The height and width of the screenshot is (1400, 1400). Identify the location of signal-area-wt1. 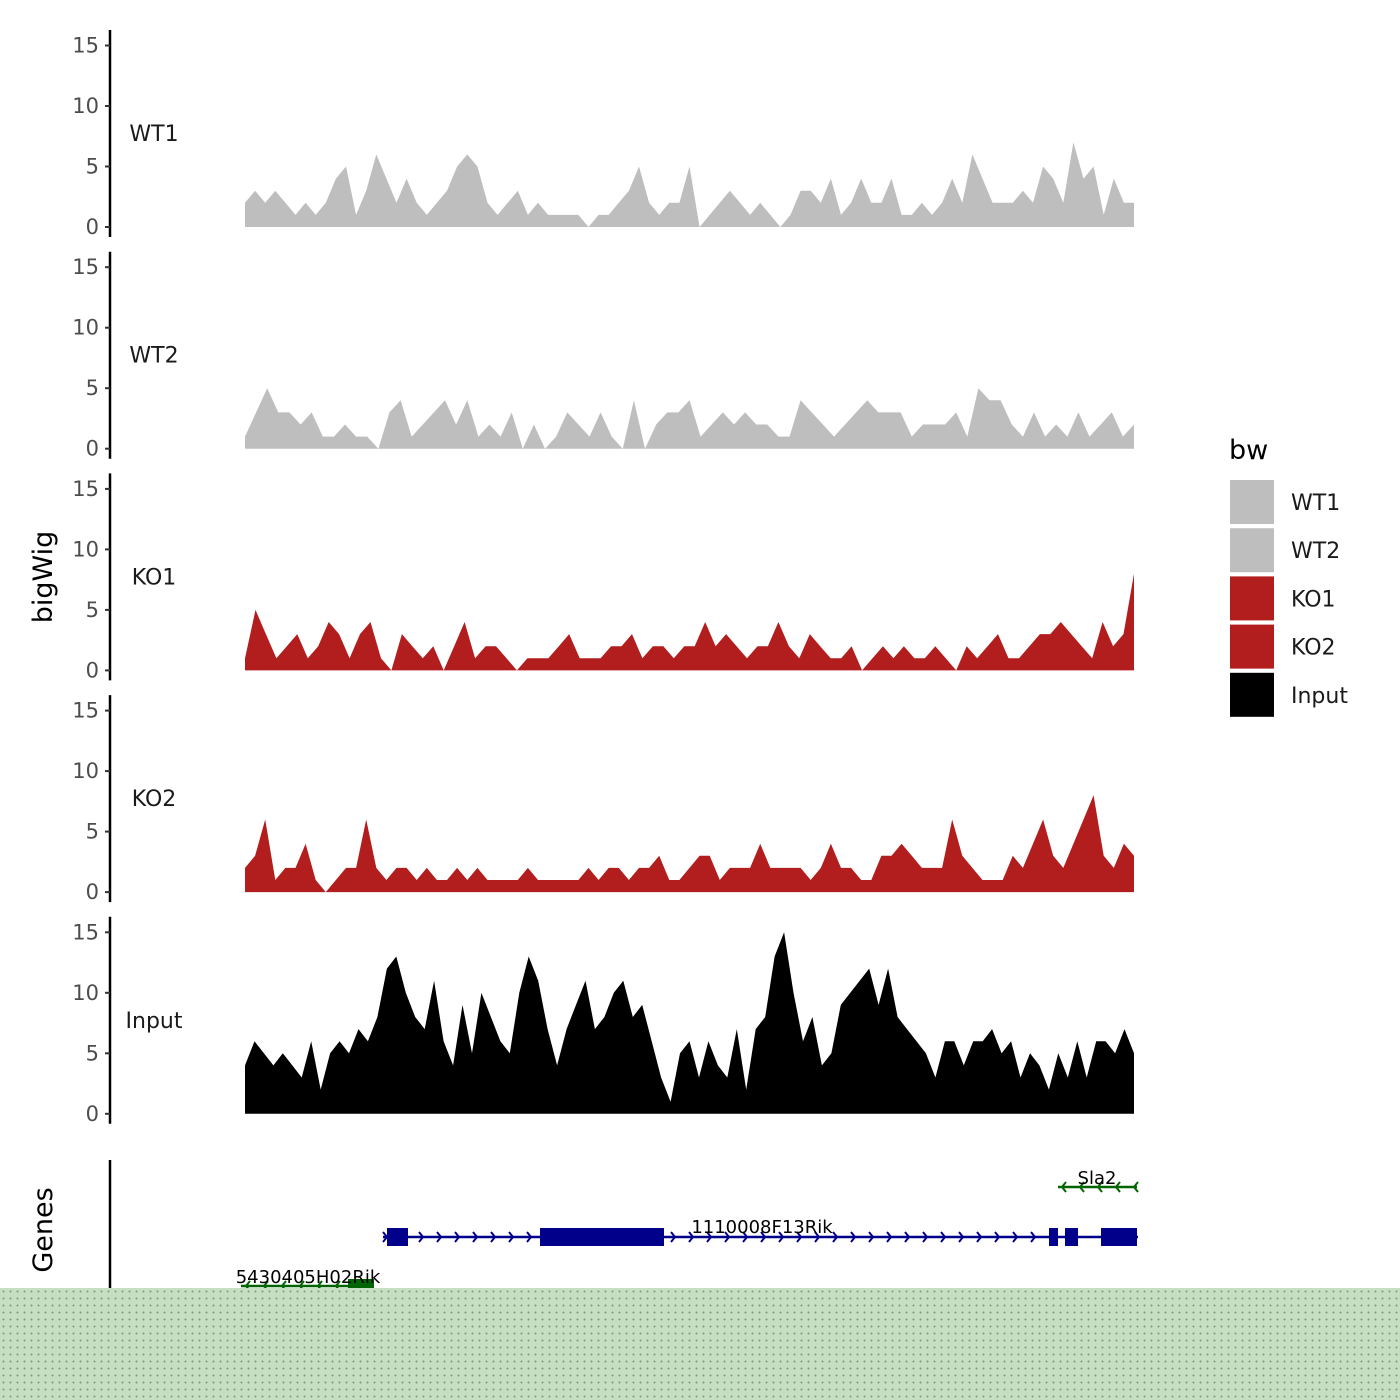
(689, 184).